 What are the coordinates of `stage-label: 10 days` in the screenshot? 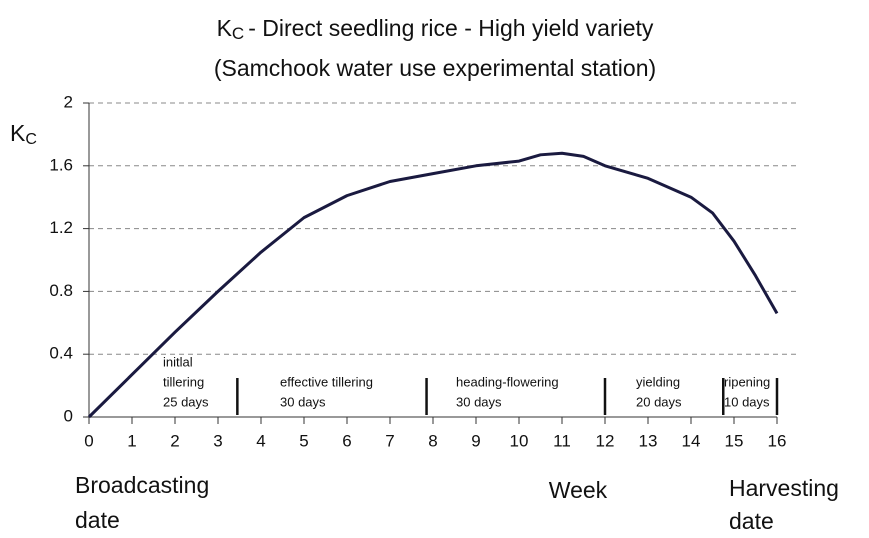 It's located at (747, 401).